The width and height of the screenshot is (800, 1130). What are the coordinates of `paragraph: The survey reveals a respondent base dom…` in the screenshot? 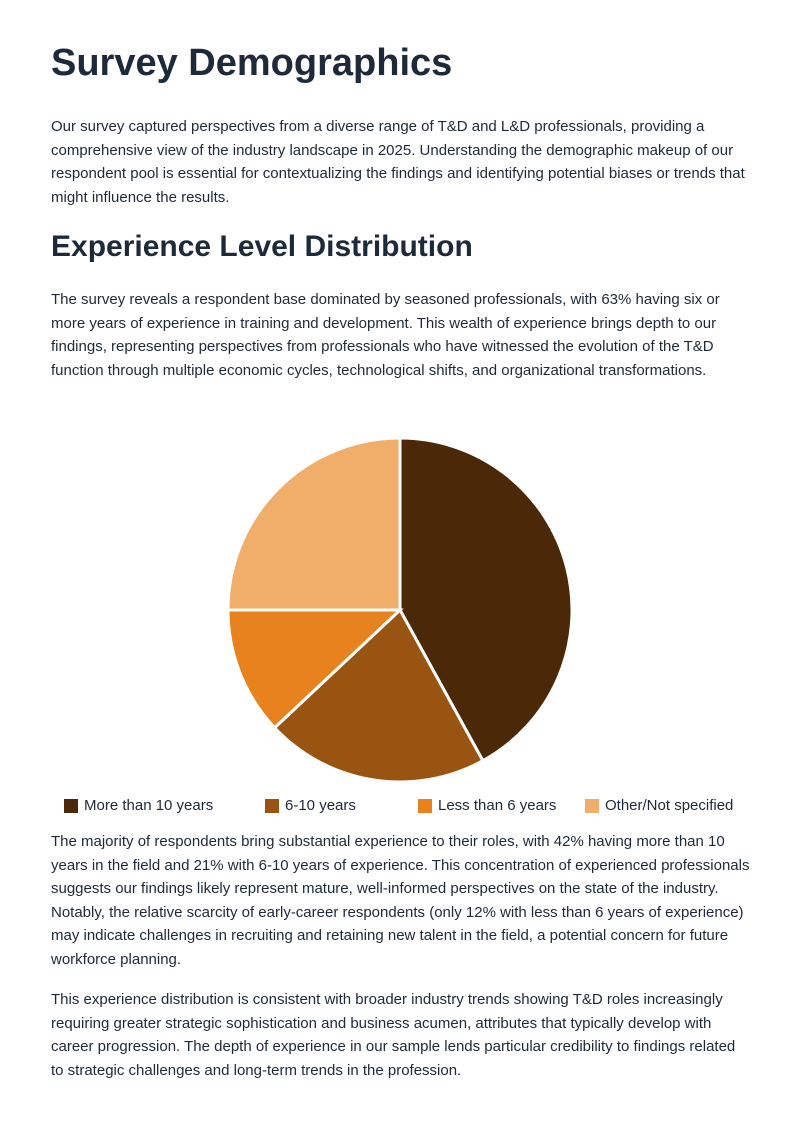 It's located at (385, 335).